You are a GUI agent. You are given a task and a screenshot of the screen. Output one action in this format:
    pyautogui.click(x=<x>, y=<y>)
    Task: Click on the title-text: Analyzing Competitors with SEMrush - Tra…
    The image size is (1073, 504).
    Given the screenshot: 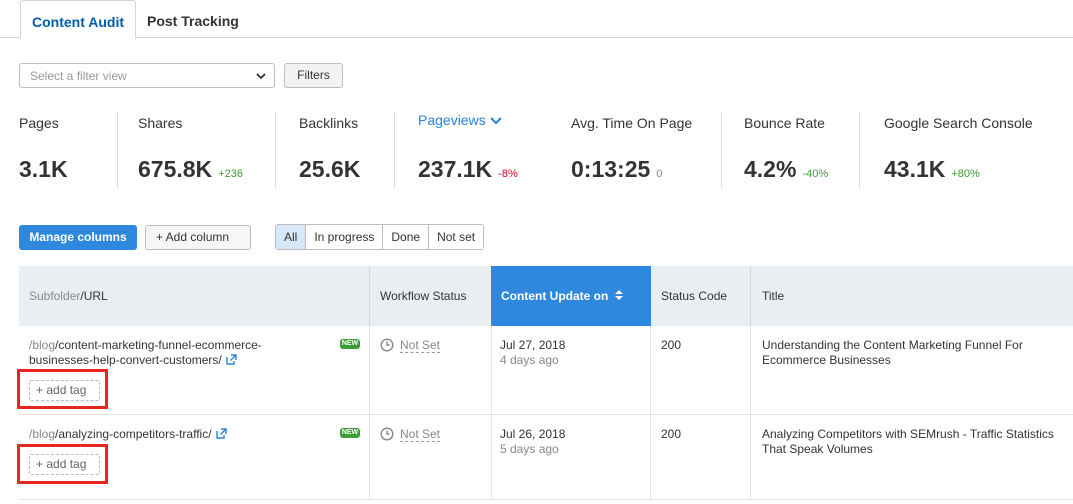 What is the action you would take?
    pyautogui.click(x=908, y=434)
    